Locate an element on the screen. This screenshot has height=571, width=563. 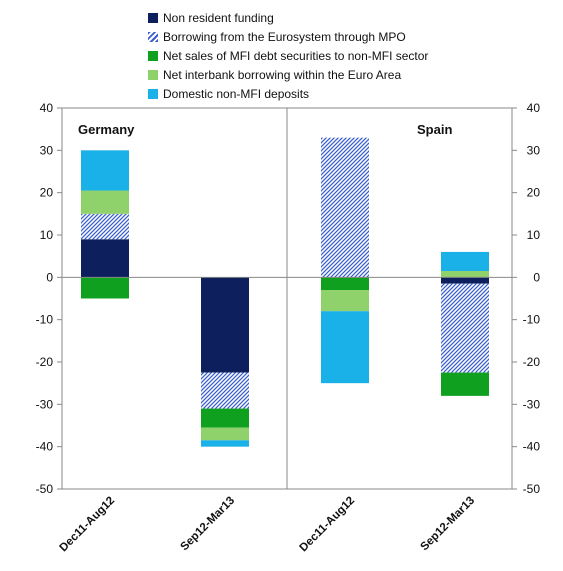
legend-item: Domestic non-MFI deposits is located at coordinates (288, 94).